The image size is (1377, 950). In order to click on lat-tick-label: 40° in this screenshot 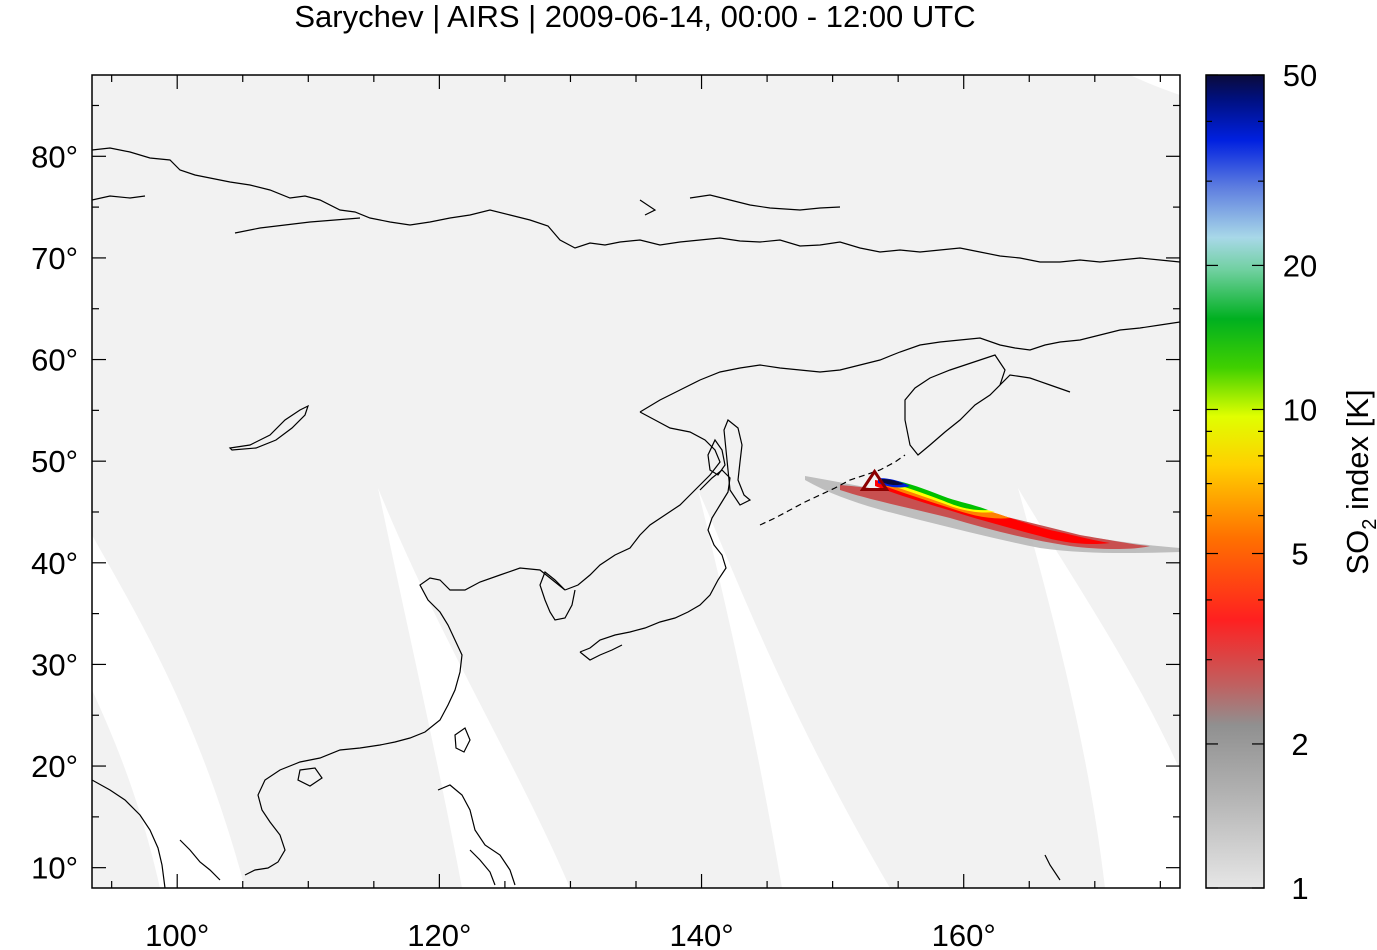, I will do `click(54, 563)`.